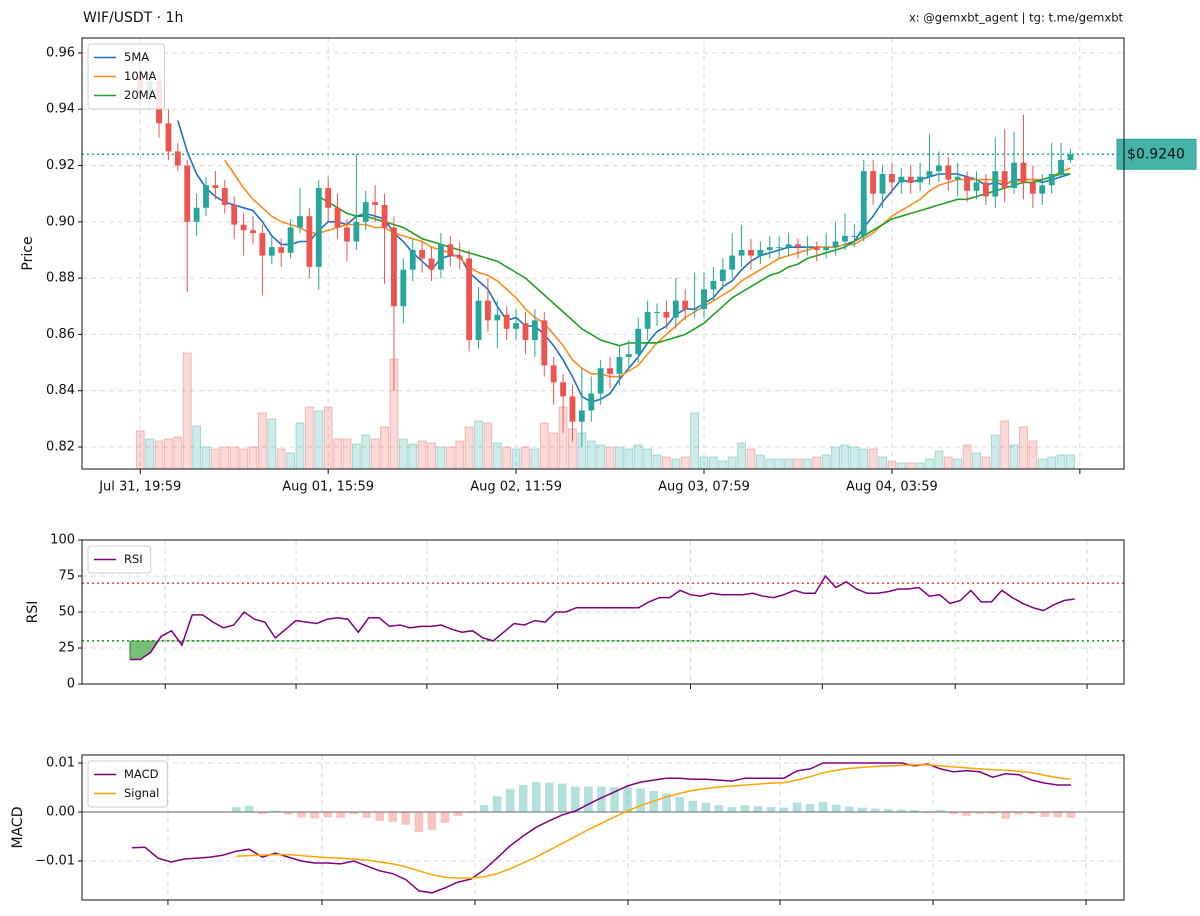  I want to click on chart-title: WIF/USDT · 1h, so click(133, 18).